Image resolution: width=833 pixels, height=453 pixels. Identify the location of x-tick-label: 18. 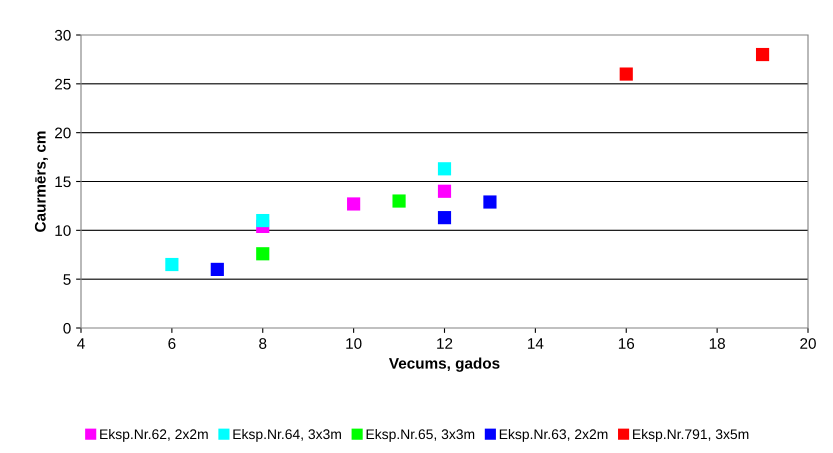
(717, 343).